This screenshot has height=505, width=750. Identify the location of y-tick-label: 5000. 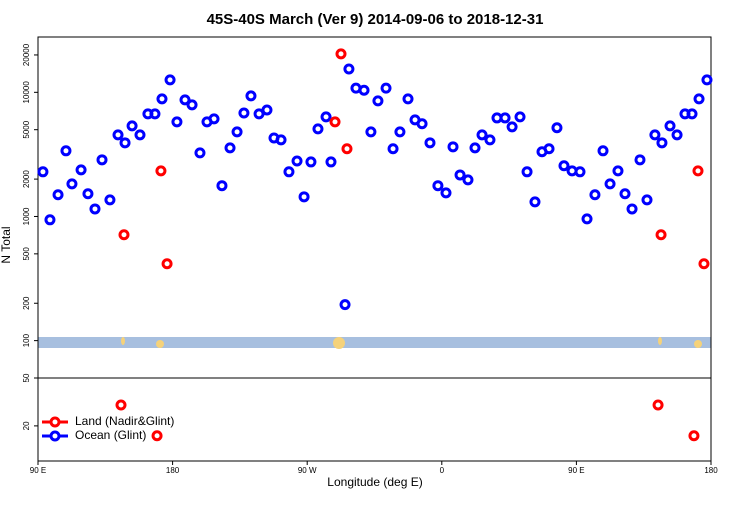
(26, 129).